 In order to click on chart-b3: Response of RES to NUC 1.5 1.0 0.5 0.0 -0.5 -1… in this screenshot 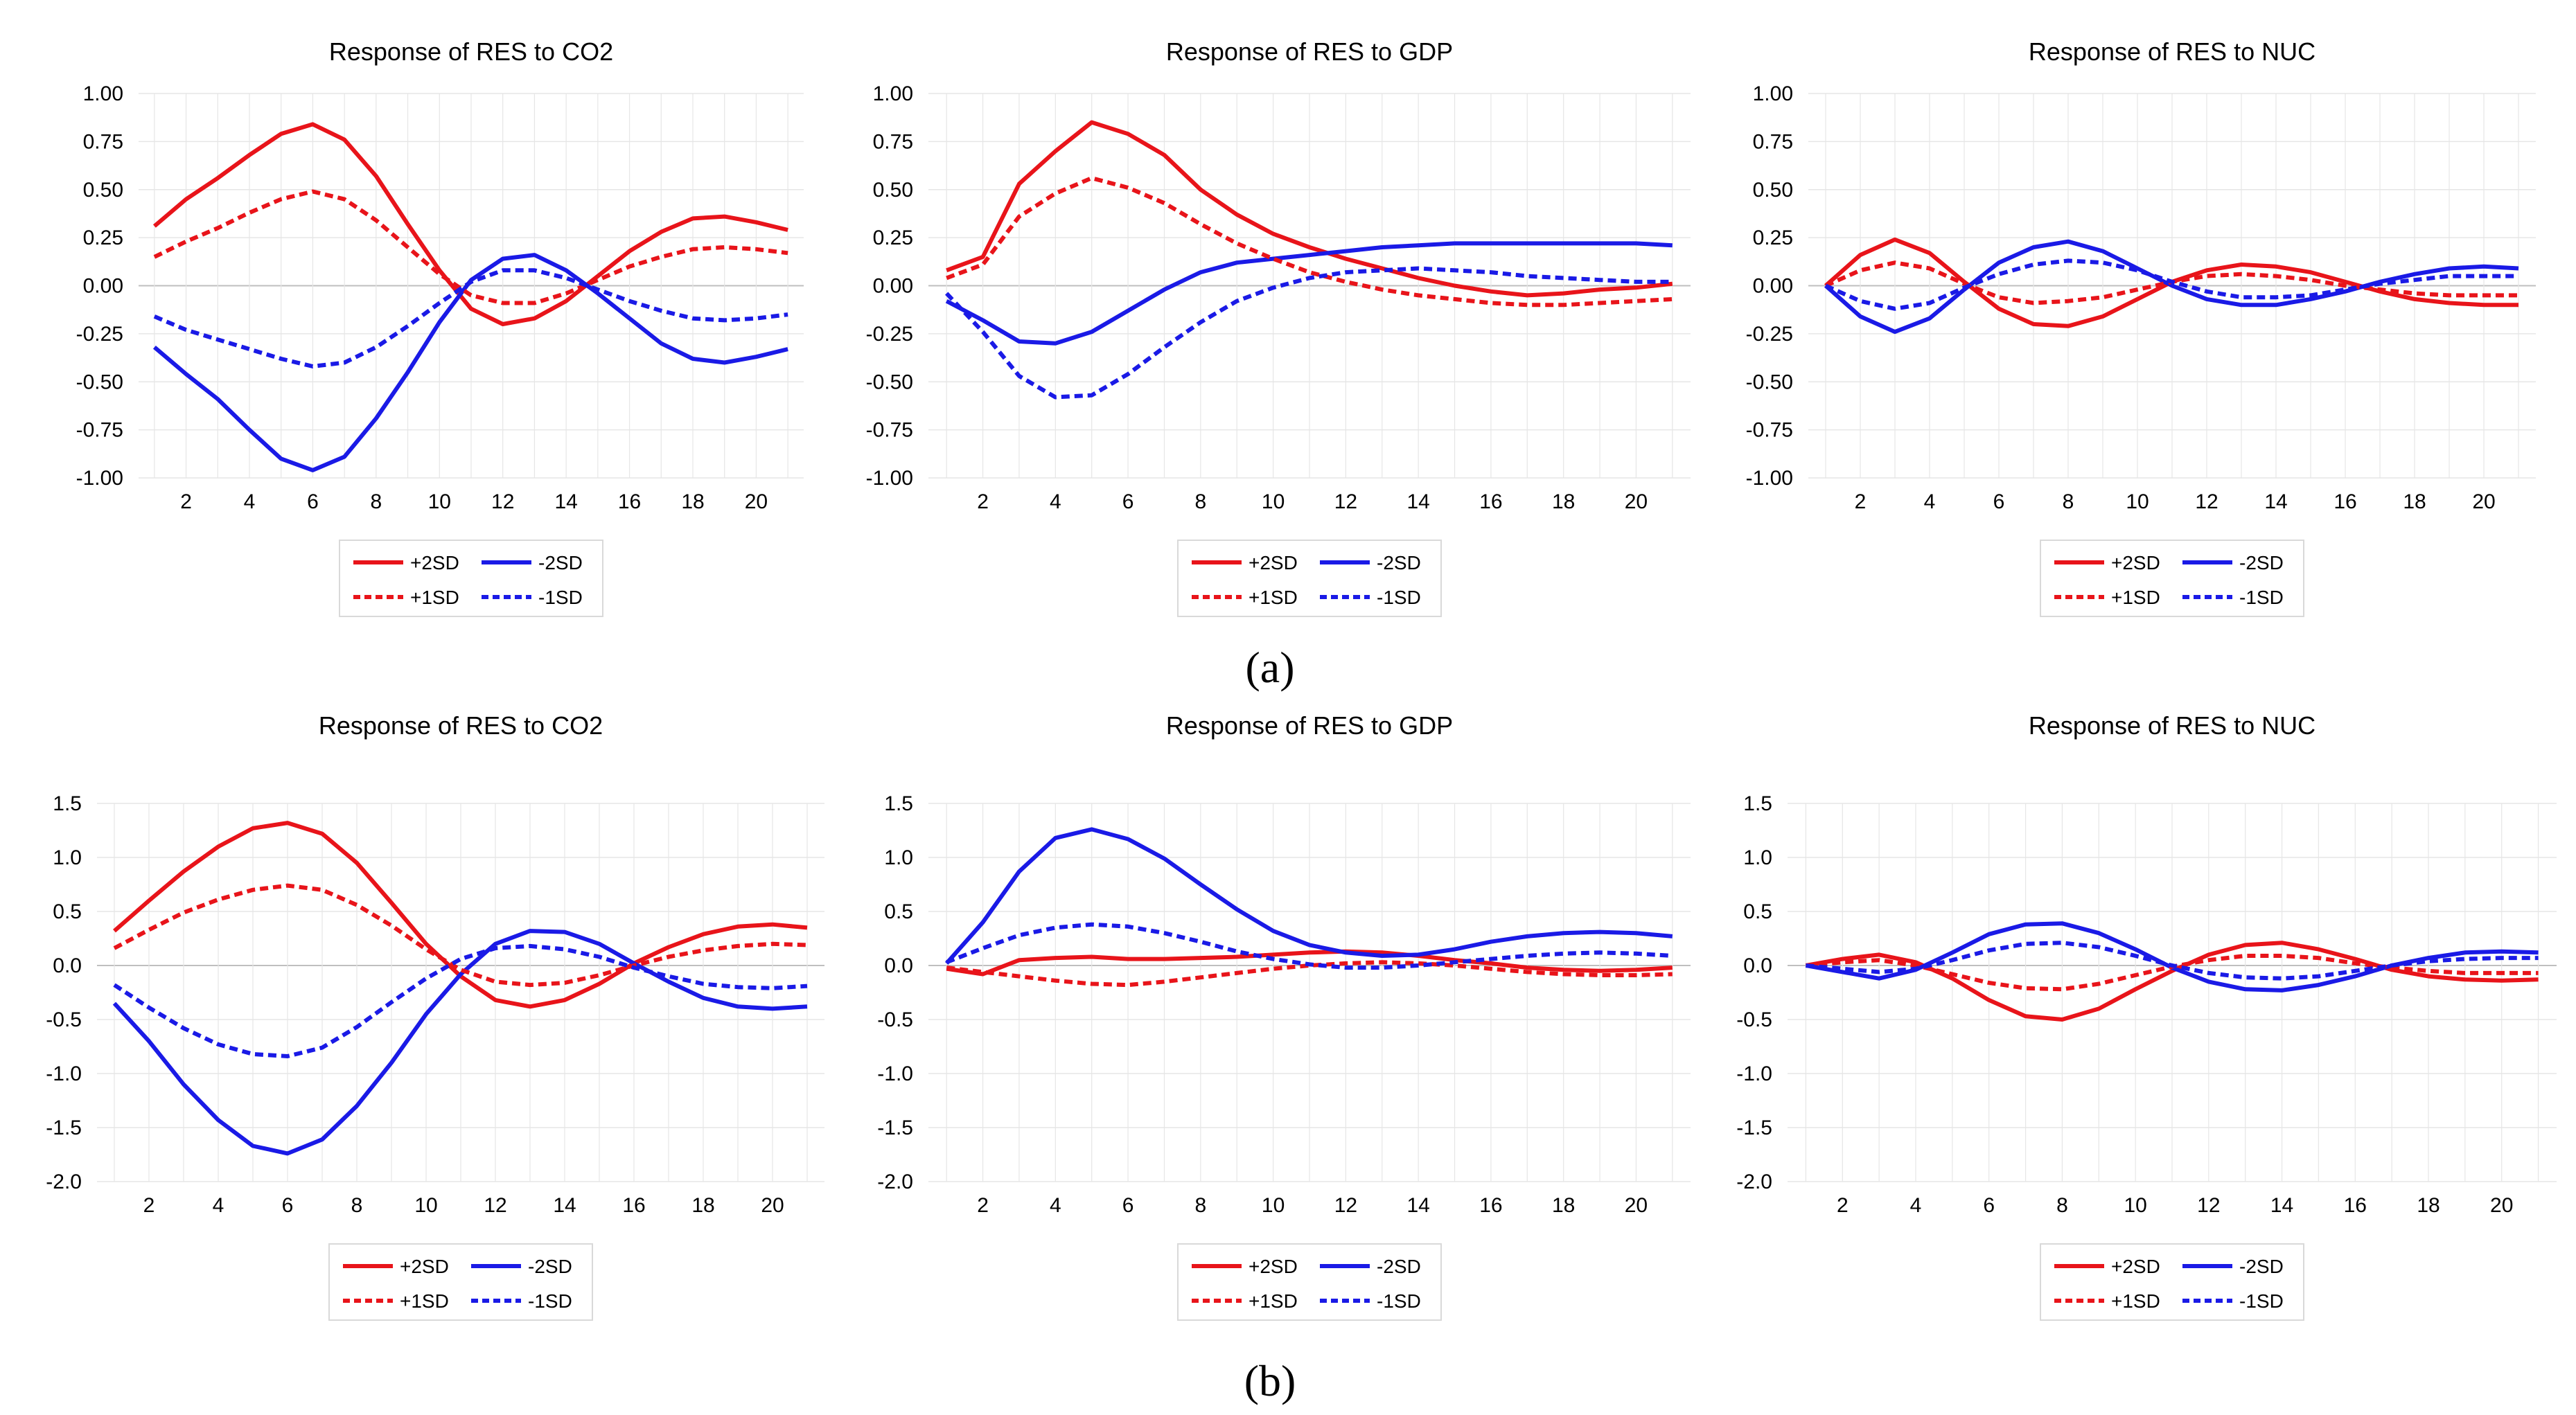, I will do `click(2146, 1016)`.